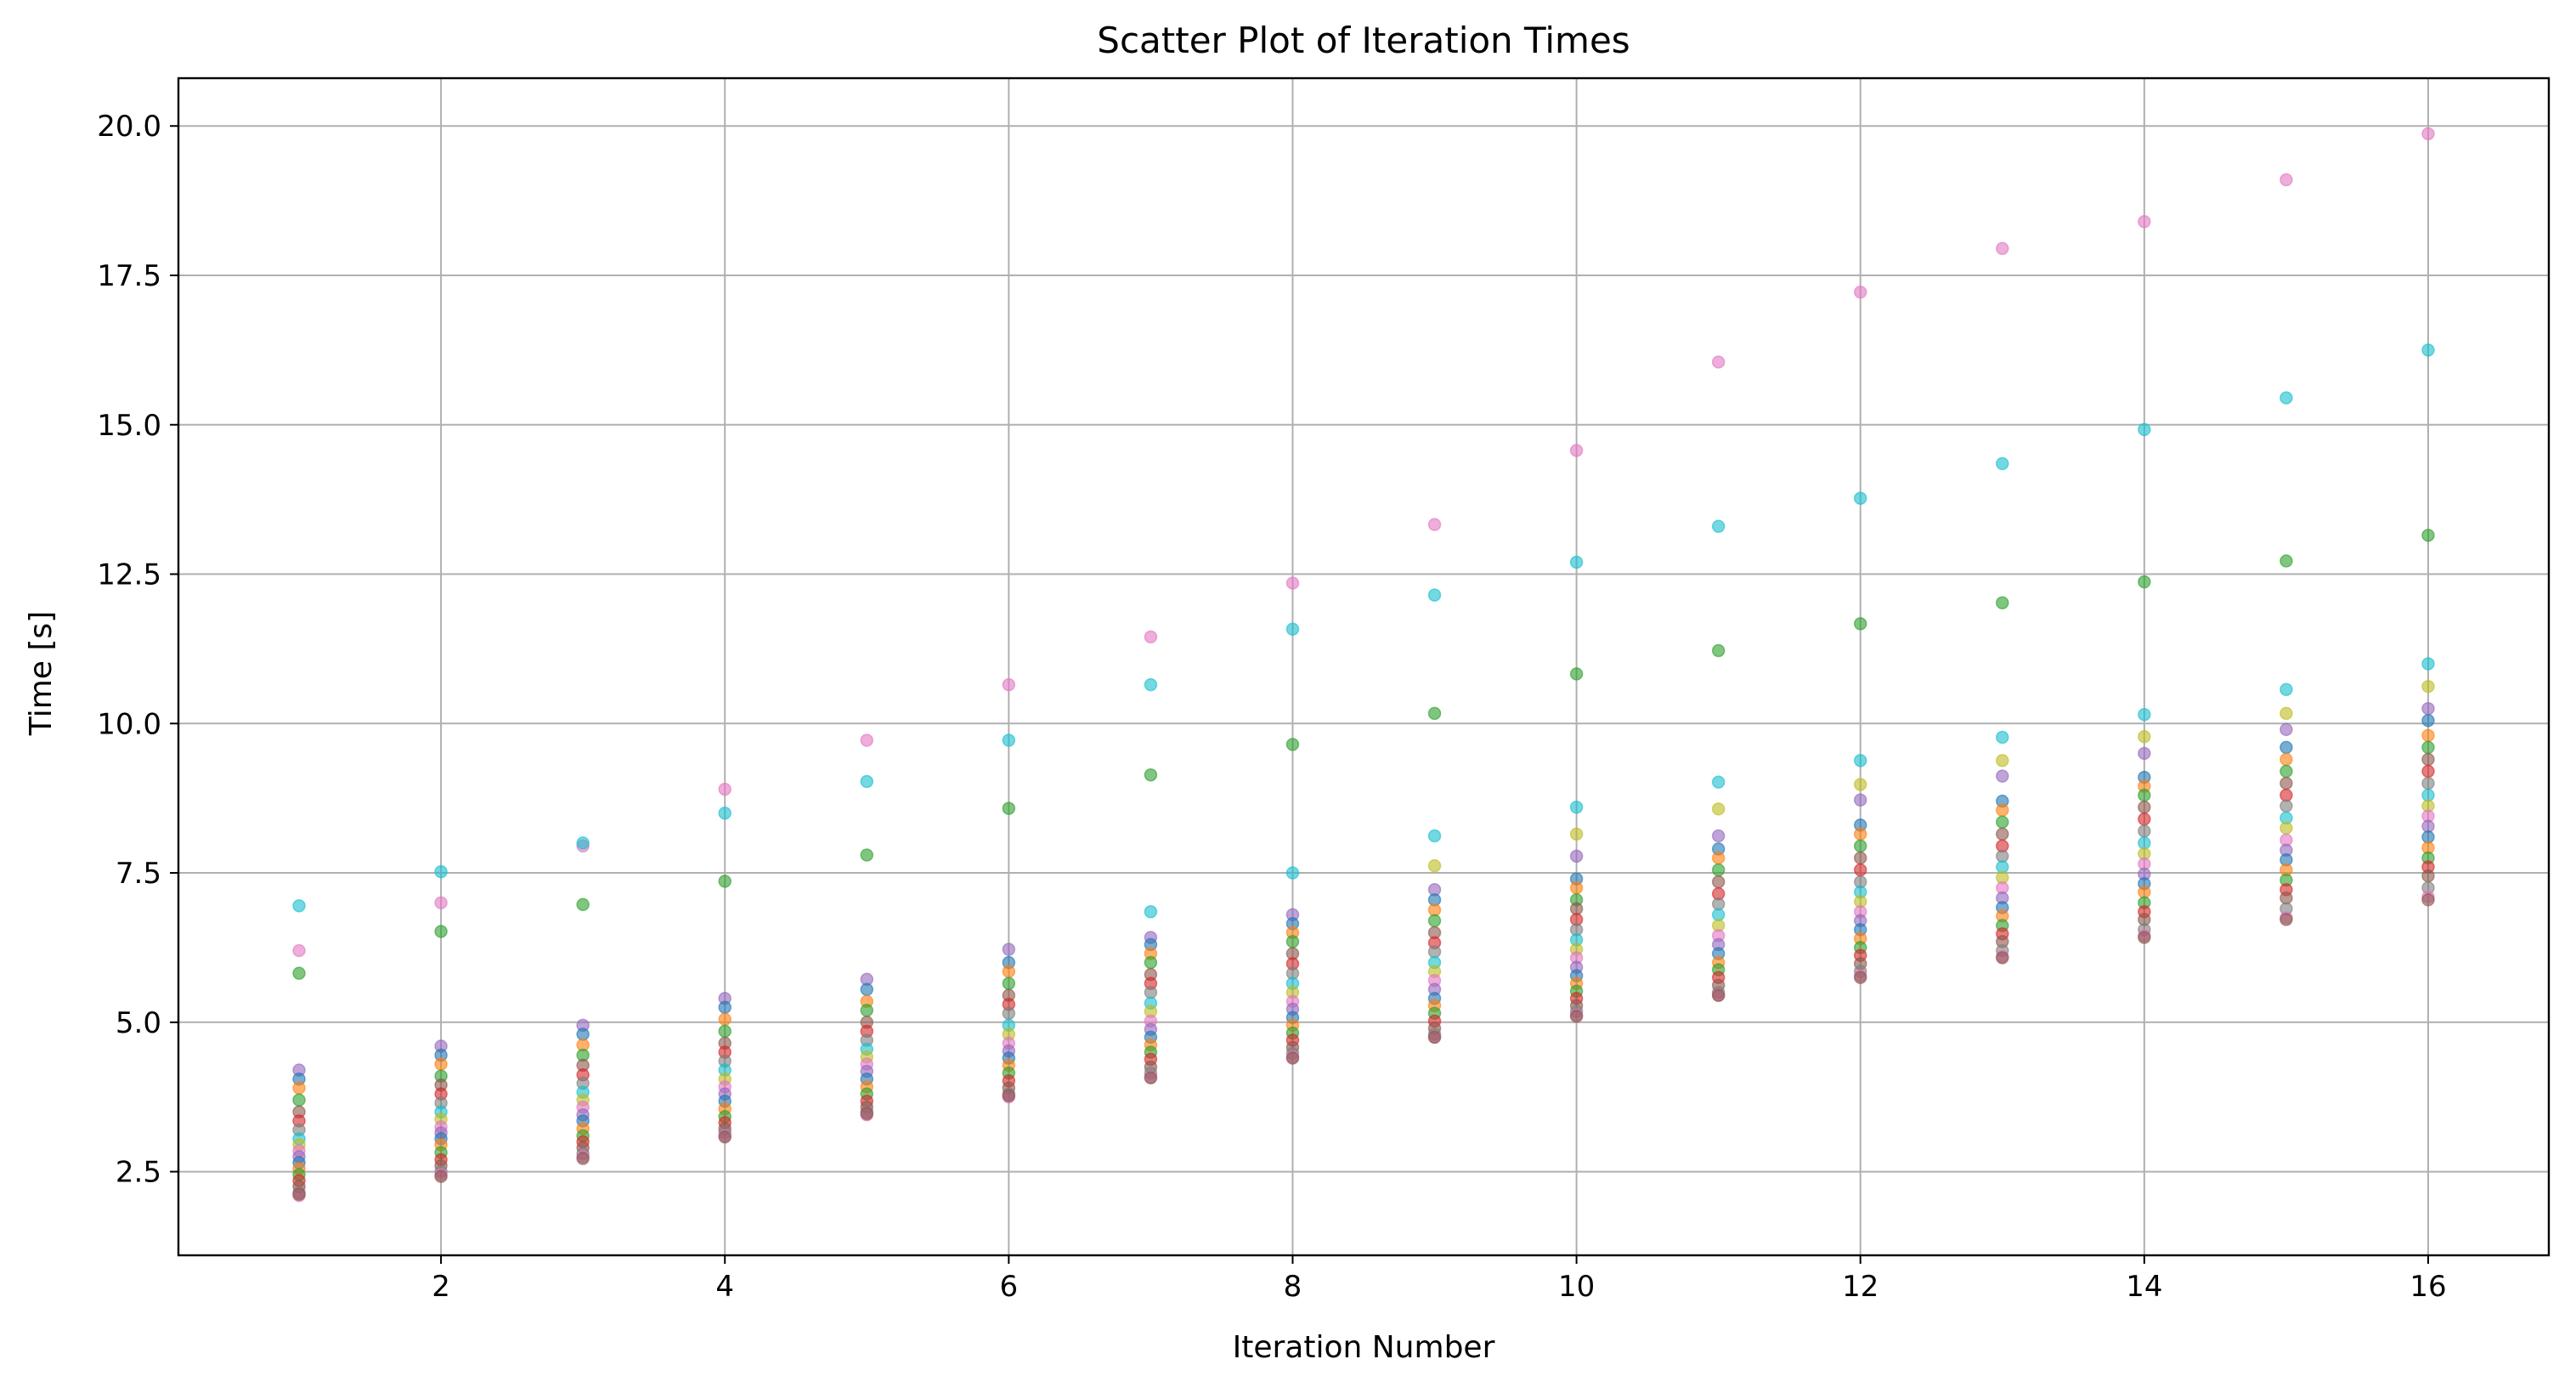  What do you see at coordinates (129, 127) in the screenshot?
I see `y-tick-label: 20.0` at bounding box center [129, 127].